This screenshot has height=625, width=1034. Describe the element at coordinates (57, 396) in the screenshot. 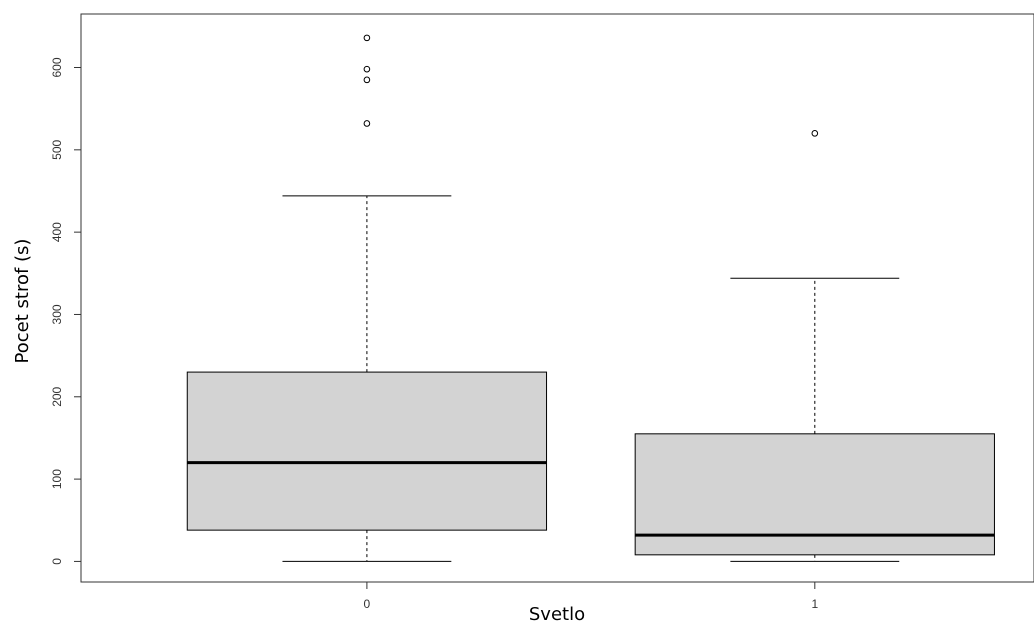

I see `y-tick-label: 200` at that location.